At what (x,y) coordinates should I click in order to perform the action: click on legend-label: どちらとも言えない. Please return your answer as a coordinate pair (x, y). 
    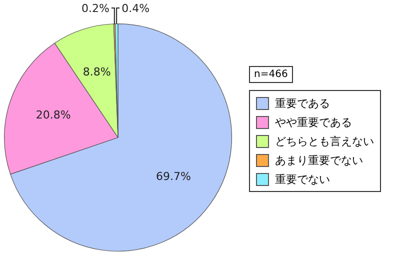
    Looking at the image, I should click on (324, 141).